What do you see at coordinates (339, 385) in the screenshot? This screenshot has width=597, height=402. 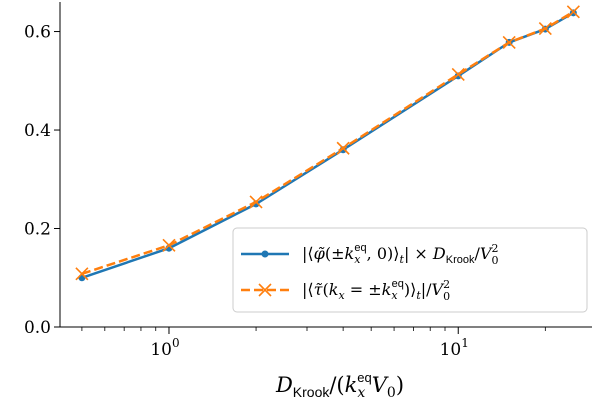 I see `x-axis-label: DKrook/(kxeqV0)` at bounding box center [339, 385].